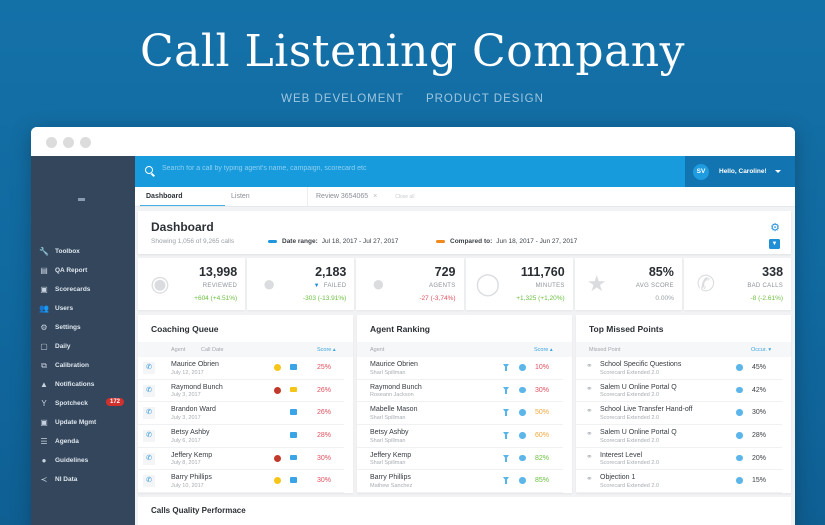 Image resolution: width=825 pixels, height=525 pixels. Describe the element at coordinates (333, 241) in the screenshot. I see `date-range: Date range: Jul 18, 2017 - Jul 27, 2017` at that location.